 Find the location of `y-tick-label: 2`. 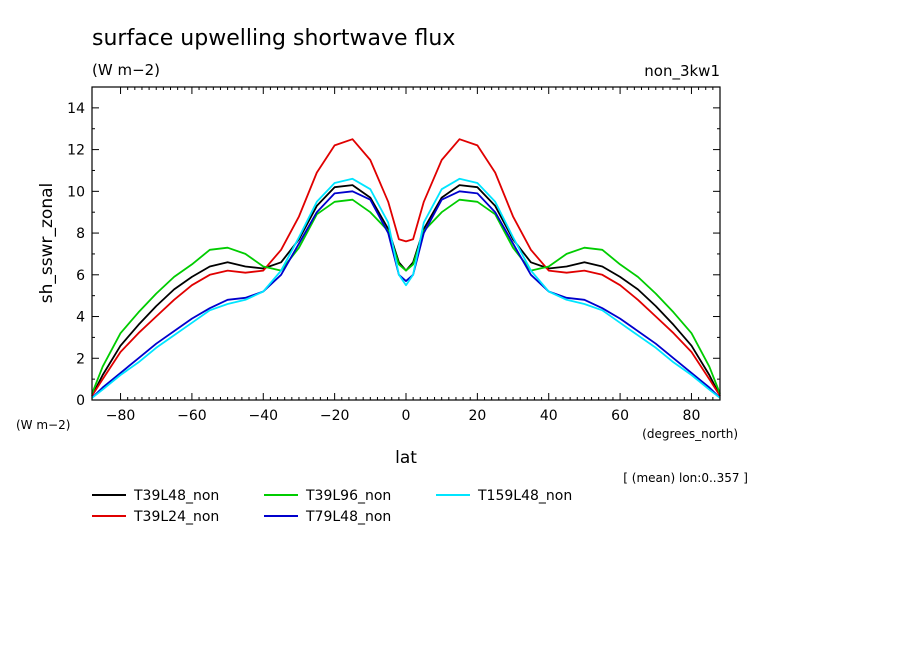

y-tick-label: 2 is located at coordinates (80, 359).